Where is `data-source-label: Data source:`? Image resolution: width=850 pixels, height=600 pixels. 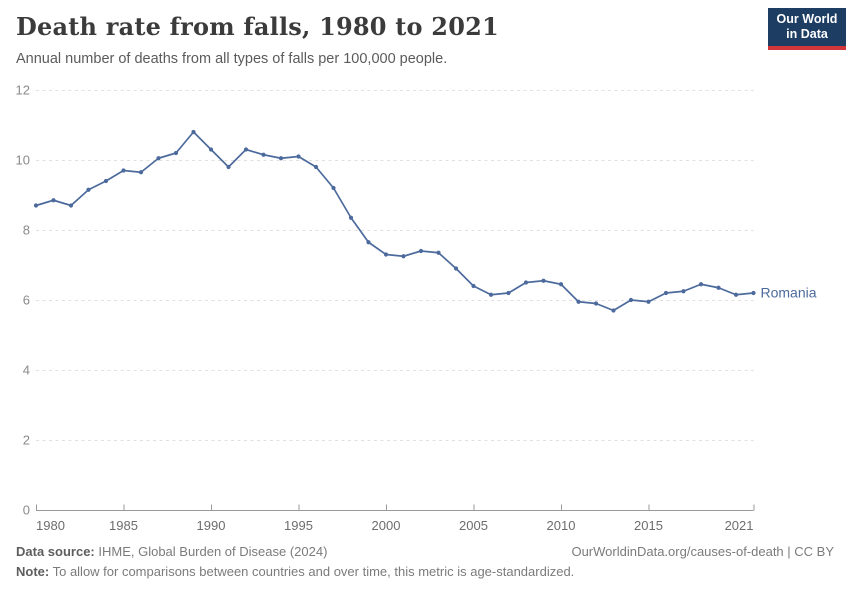 data-source-label: Data source: is located at coordinates (55, 551).